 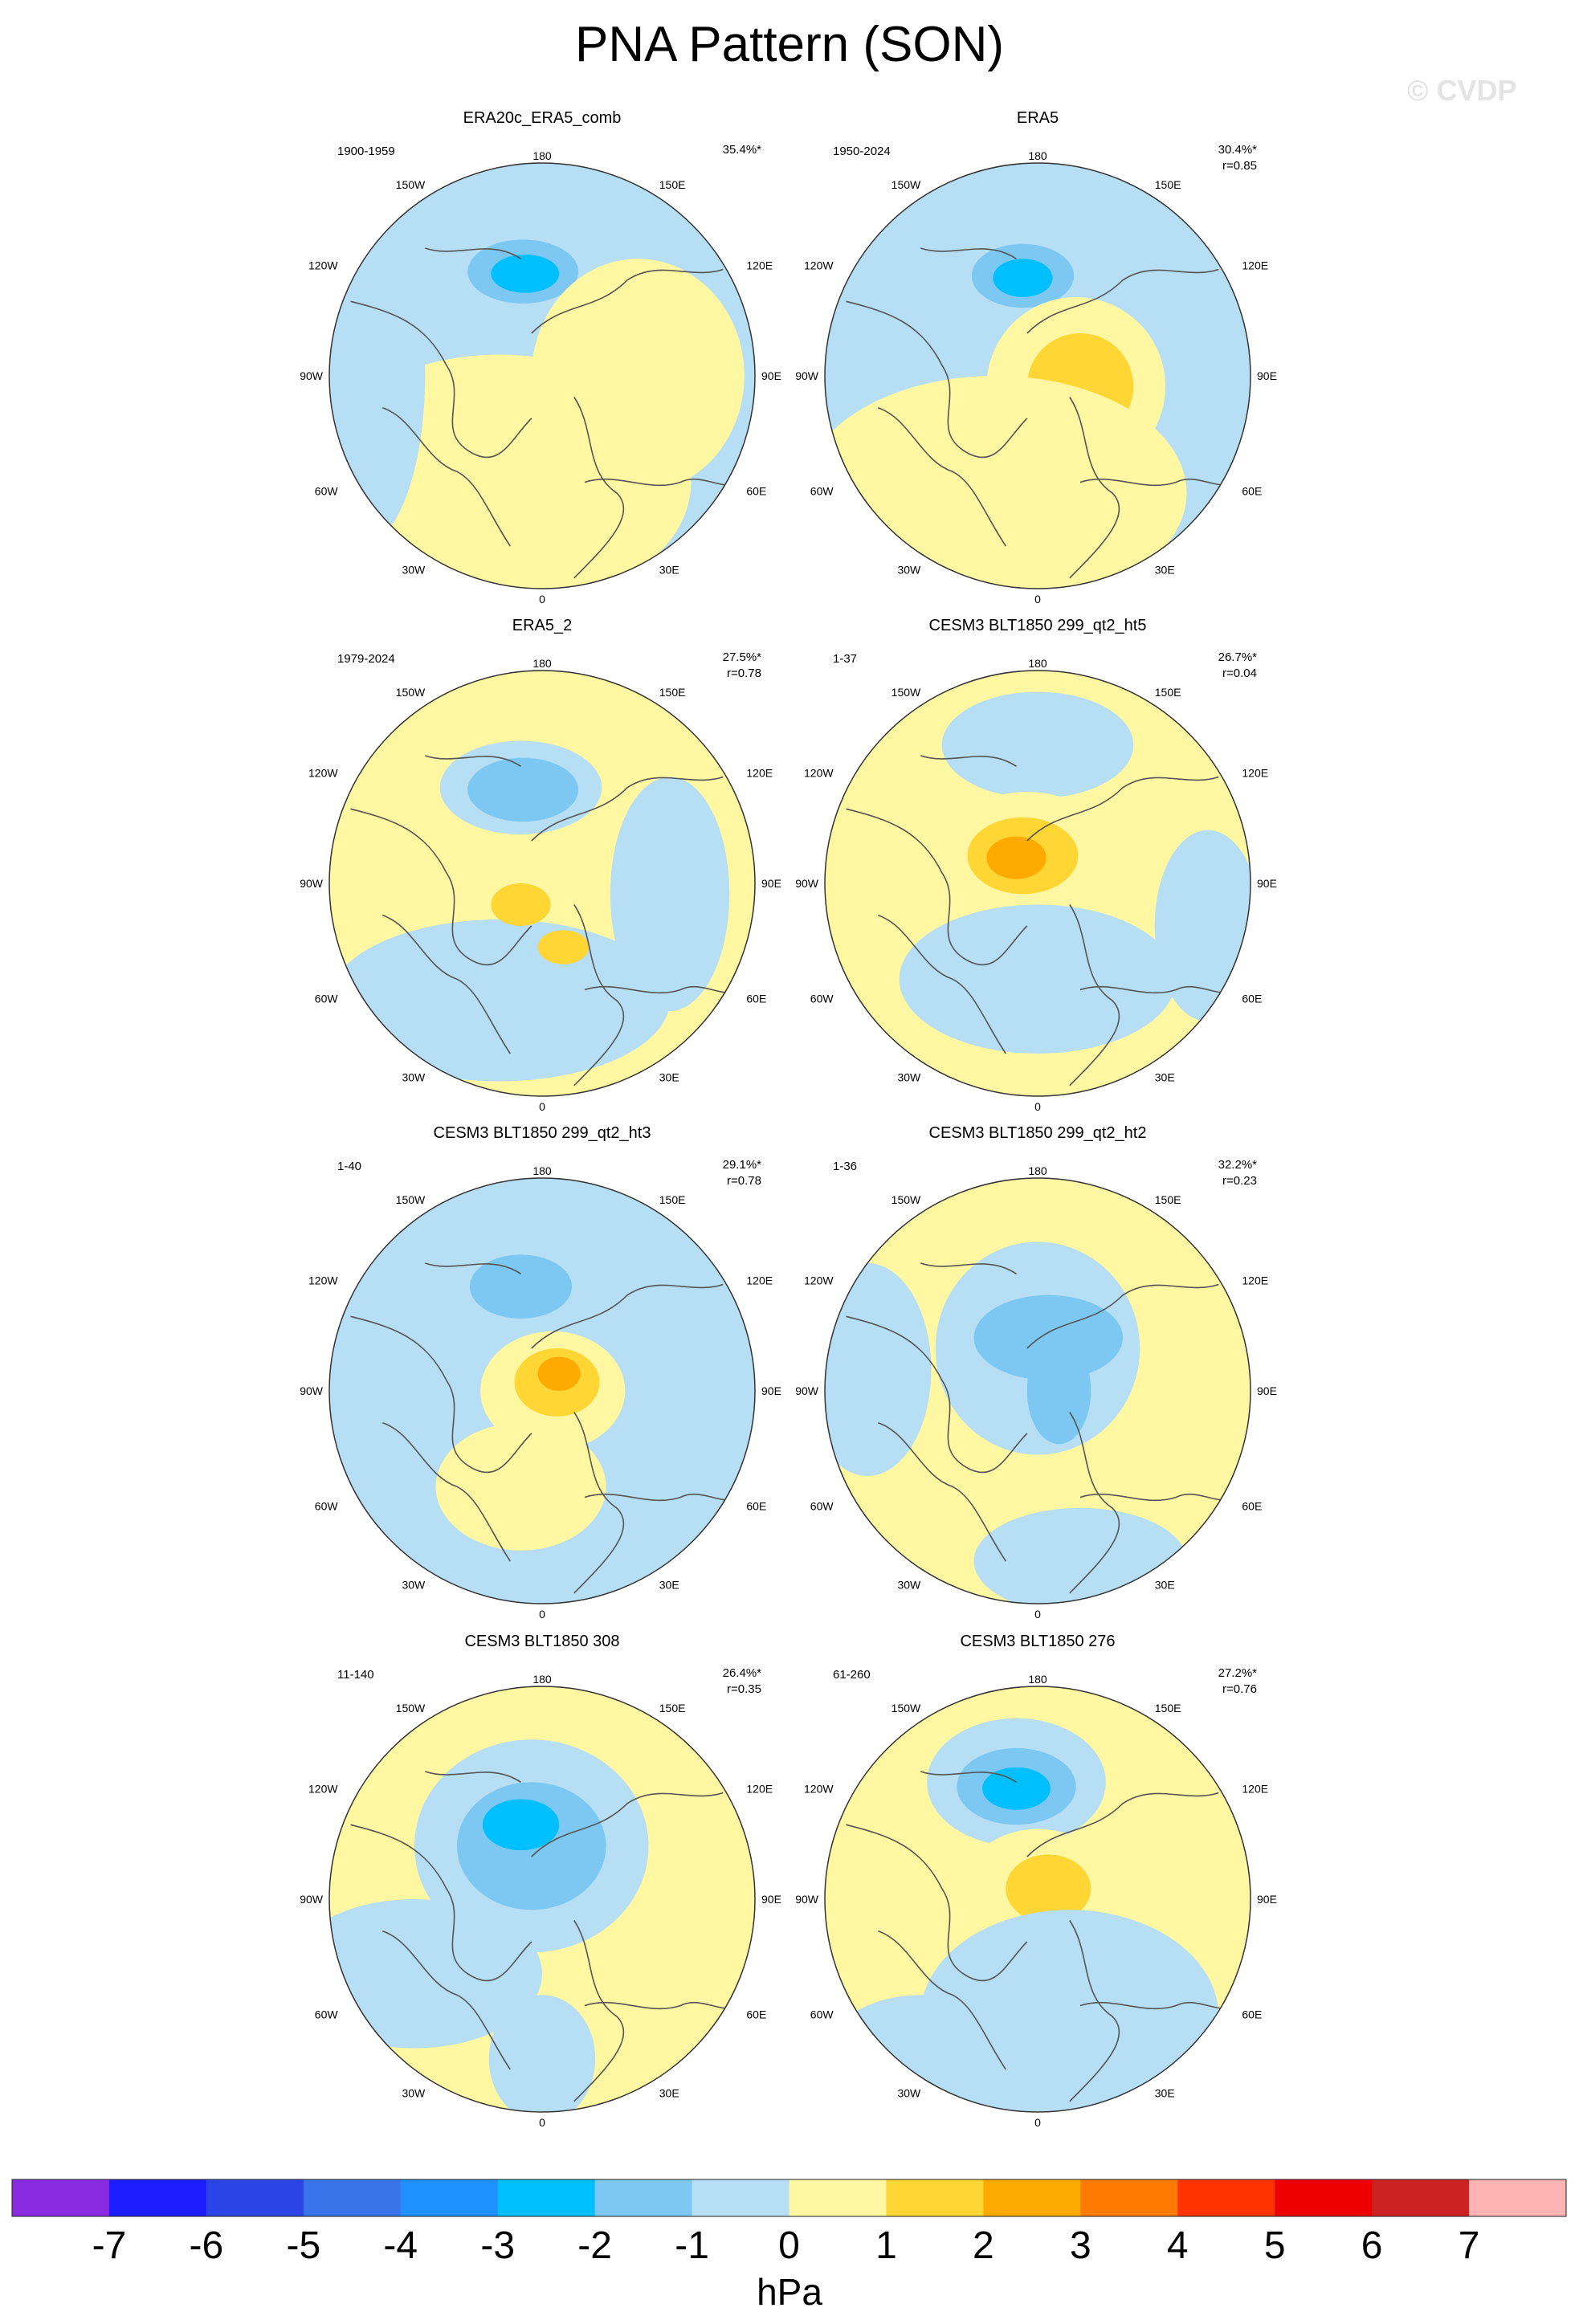 What do you see at coordinates (1462, 91) in the screenshot?
I see `watermark: © CVDP` at bounding box center [1462, 91].